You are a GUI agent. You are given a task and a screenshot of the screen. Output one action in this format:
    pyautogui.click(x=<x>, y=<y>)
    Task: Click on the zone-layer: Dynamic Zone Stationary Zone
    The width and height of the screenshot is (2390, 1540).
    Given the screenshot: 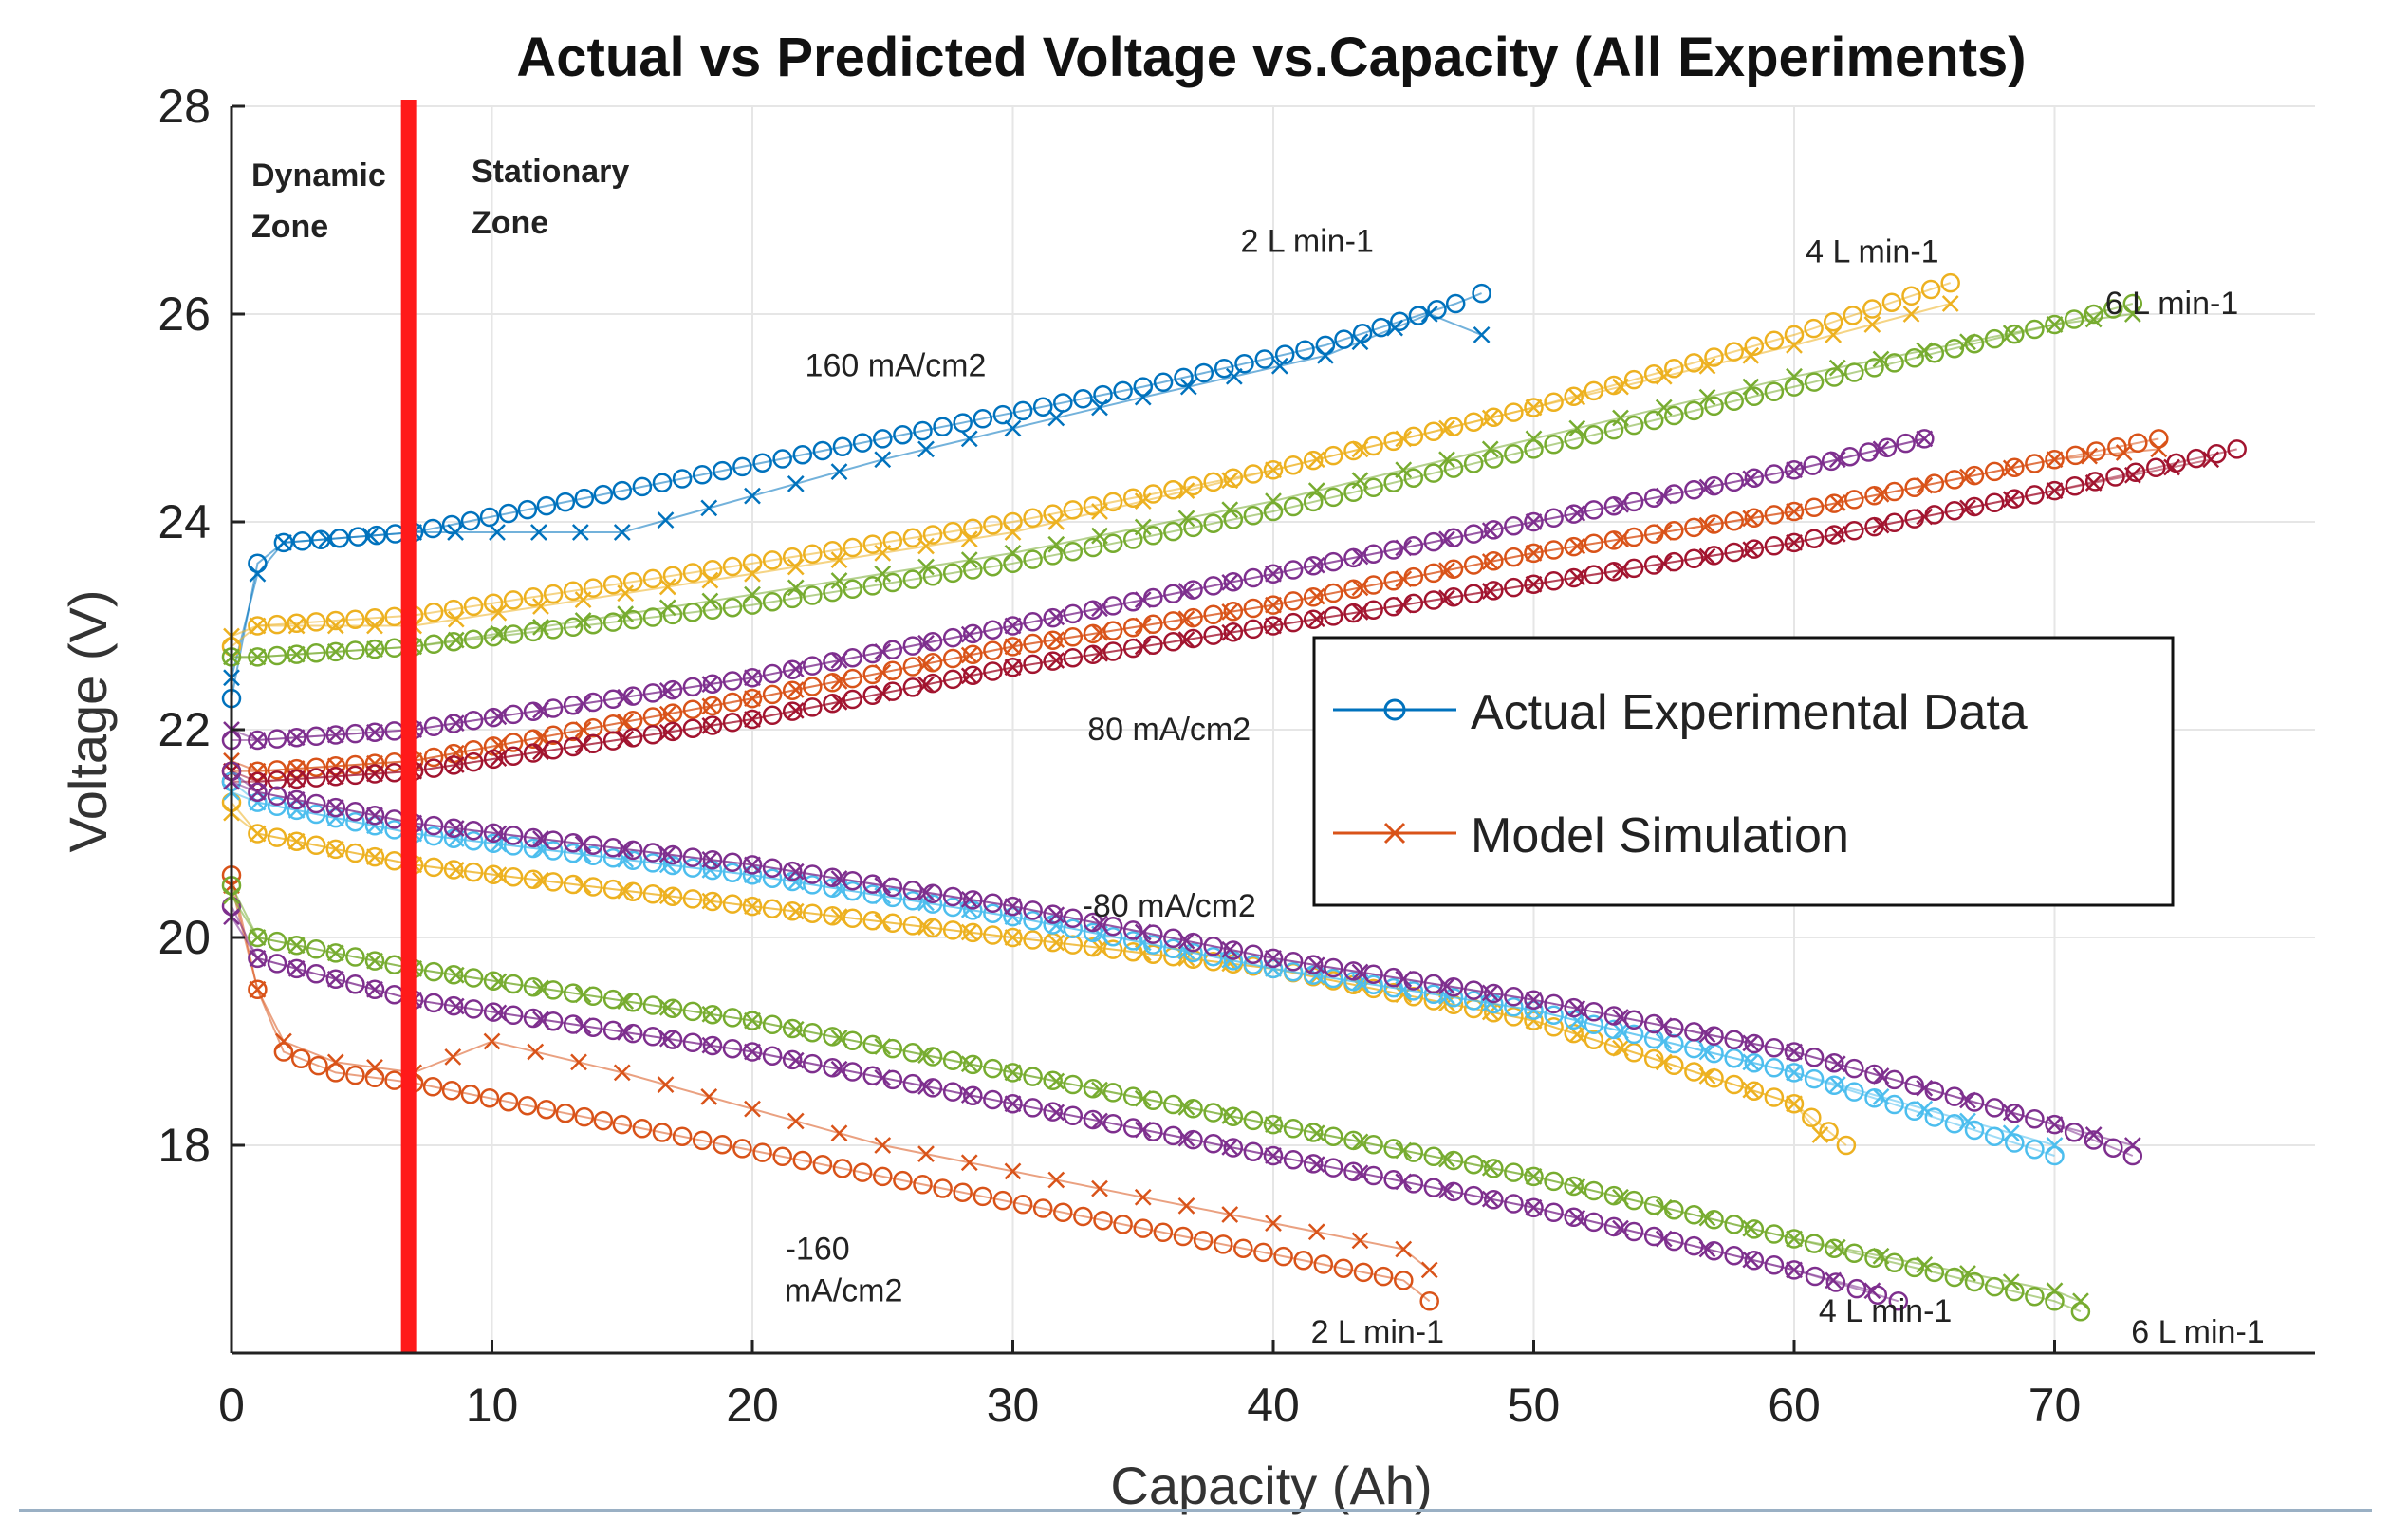 What is the action you would take?
    pyautogui.click(x=440, y=726)
    